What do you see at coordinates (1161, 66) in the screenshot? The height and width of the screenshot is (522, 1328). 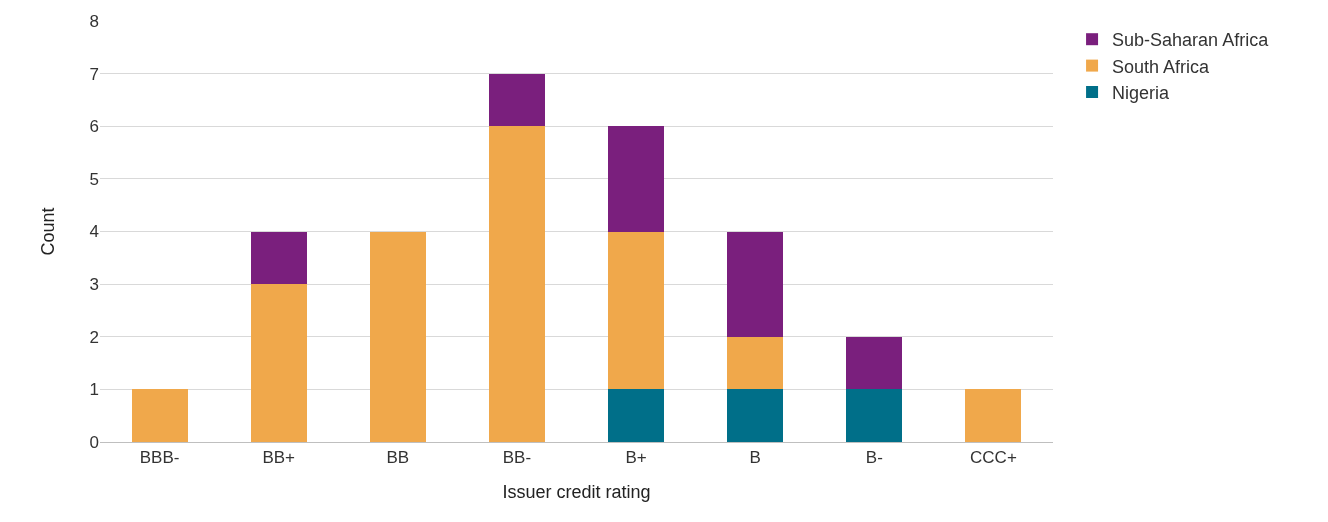 I see `legend-label: South Africa` at bounding box center [1161, 66].